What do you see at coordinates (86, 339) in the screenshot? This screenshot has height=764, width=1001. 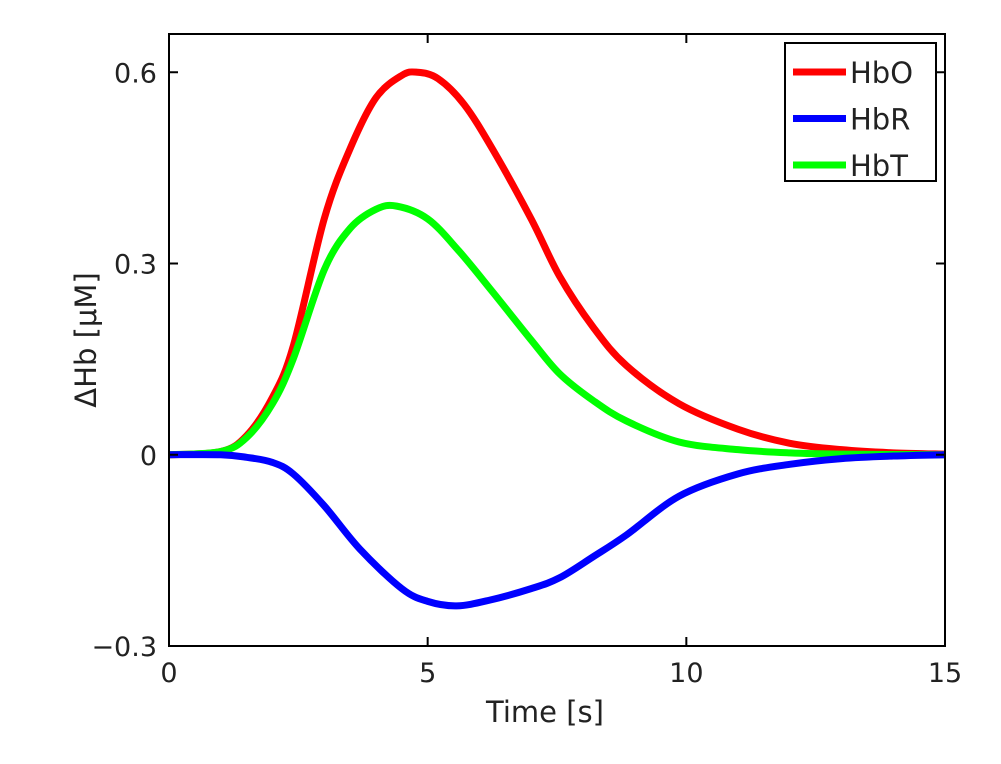 I see `y-axis-label: ΔHb [μM]` at bounding box center [86, 339].